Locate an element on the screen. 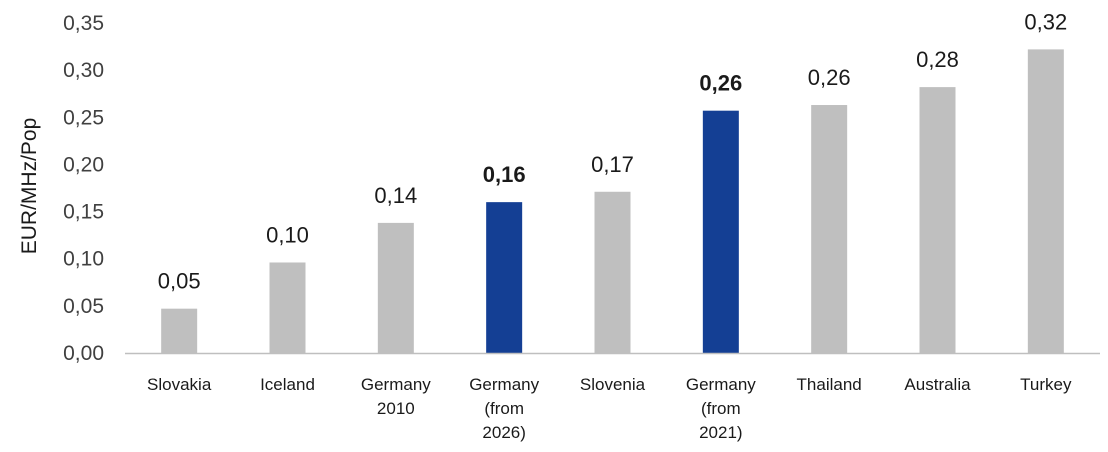  x-tick-label: Germany (from 2021) is located at coordinates (721, 408).